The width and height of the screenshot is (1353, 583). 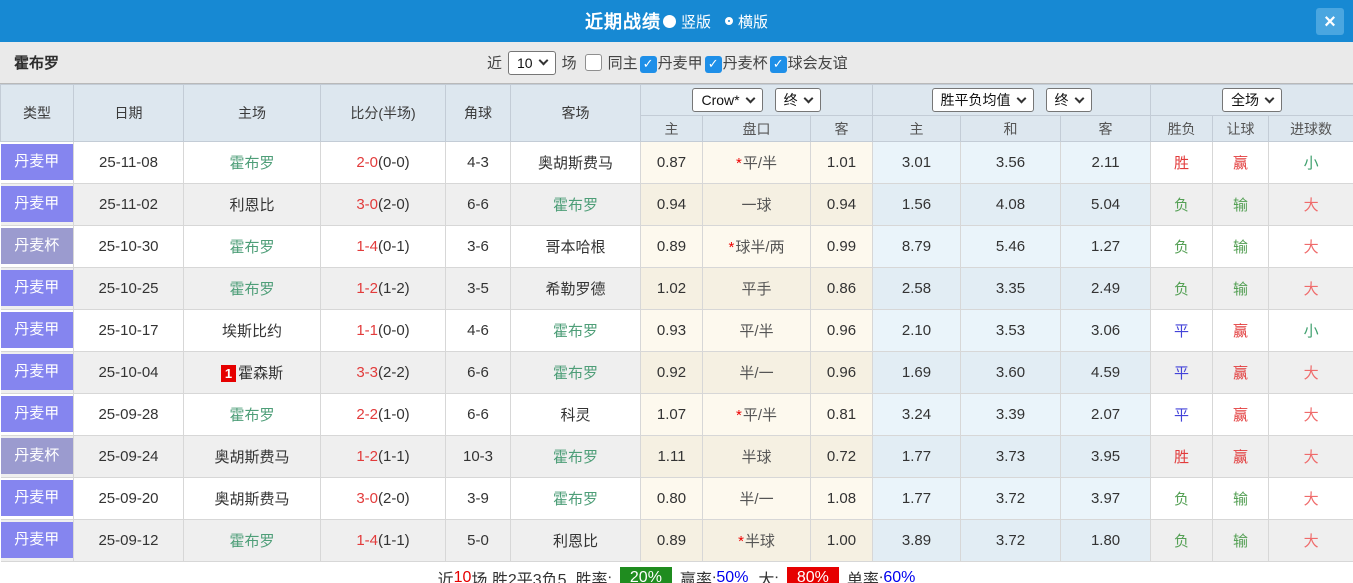 What do you see at coordinates (367, 204) in the screenshot?
I see `fulltime-score: 3-0` at bounding box center [367, 204].